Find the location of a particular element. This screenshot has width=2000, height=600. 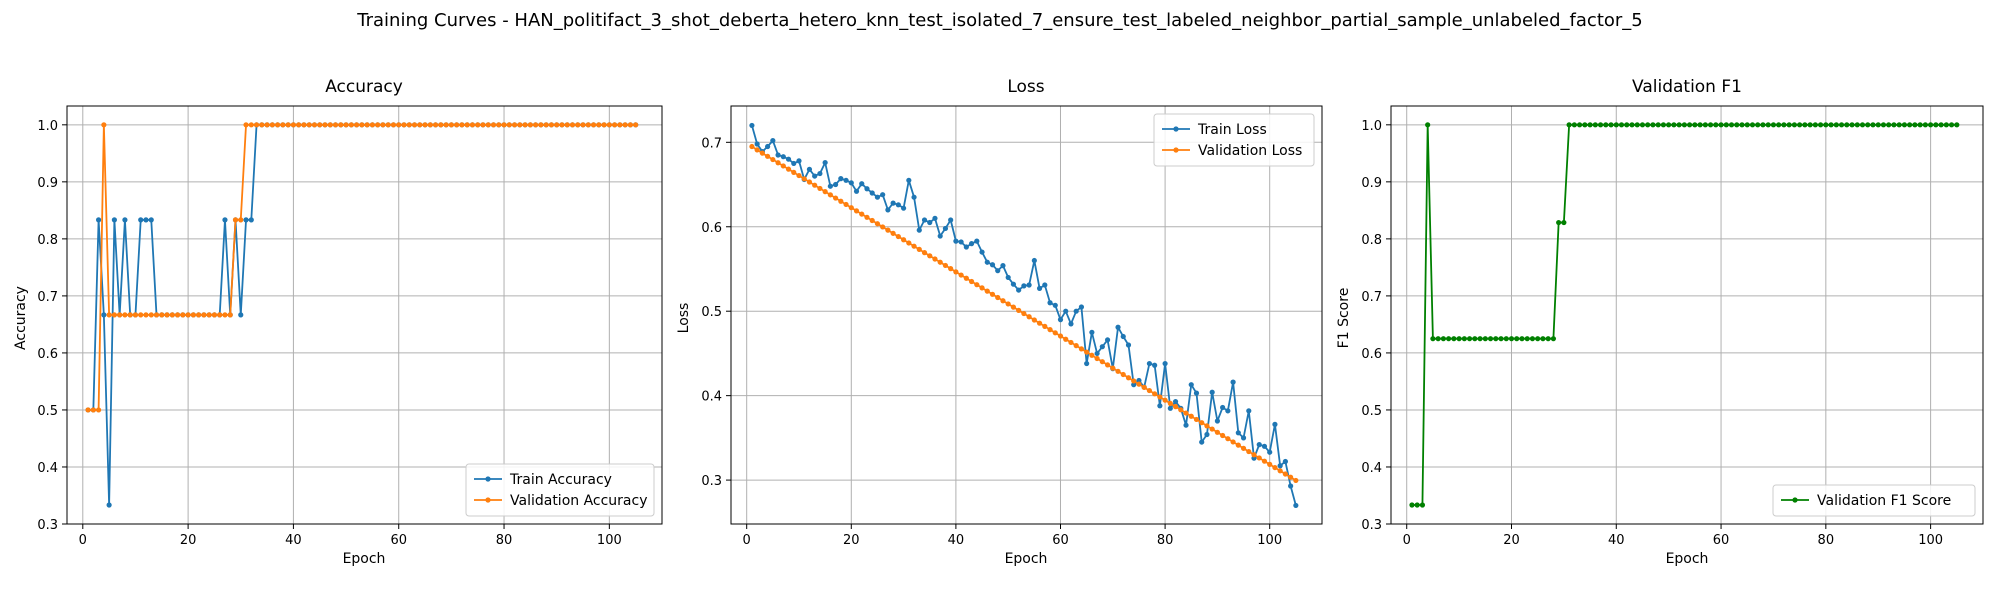

validation-f1-x-tick-label: 60 is located at coordinates (1721, 540).